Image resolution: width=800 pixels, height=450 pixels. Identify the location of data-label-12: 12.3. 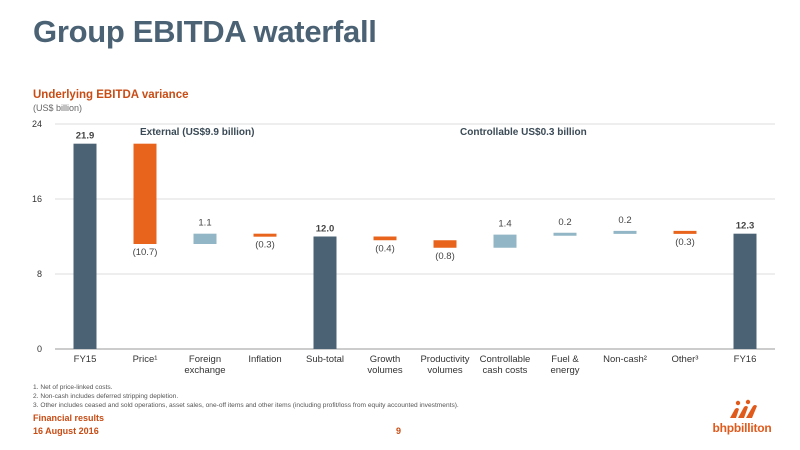
(745, 226).